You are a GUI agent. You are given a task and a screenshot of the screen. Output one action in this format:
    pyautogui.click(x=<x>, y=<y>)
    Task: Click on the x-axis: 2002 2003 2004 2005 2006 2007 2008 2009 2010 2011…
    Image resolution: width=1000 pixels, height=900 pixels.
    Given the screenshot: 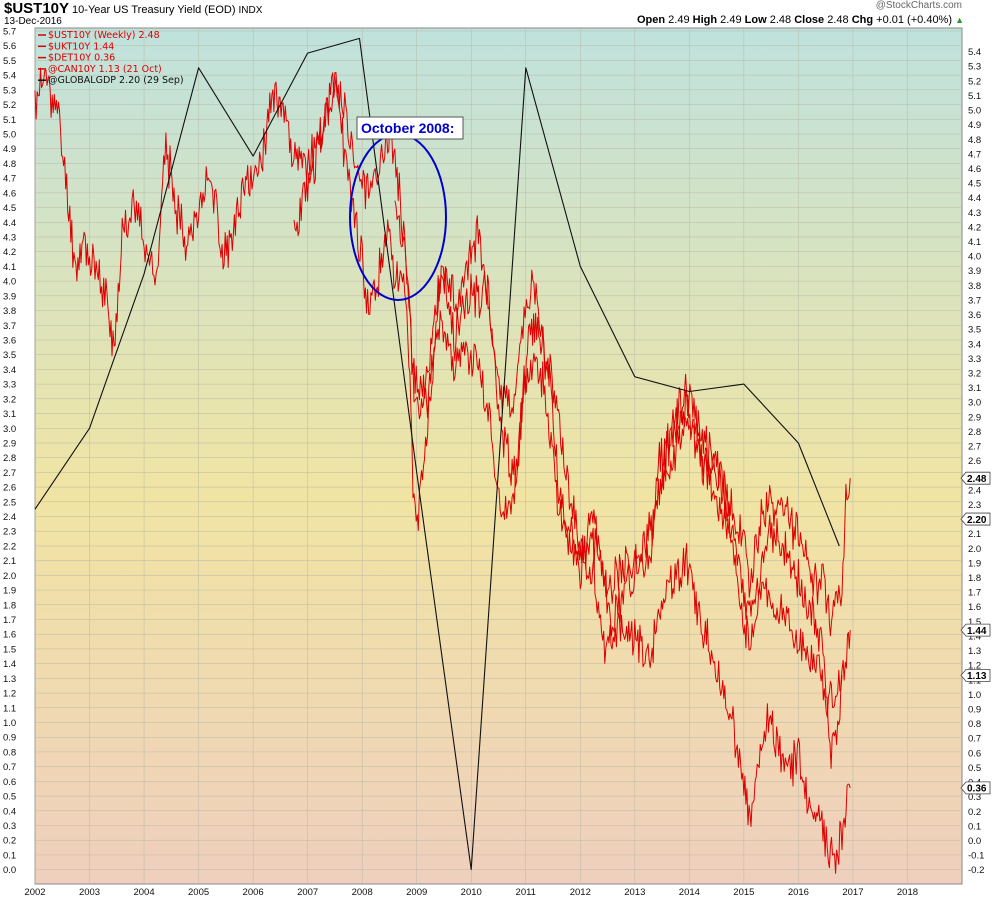 What is the action you would take?
    pyautogui.click(x=471, y=892)
    